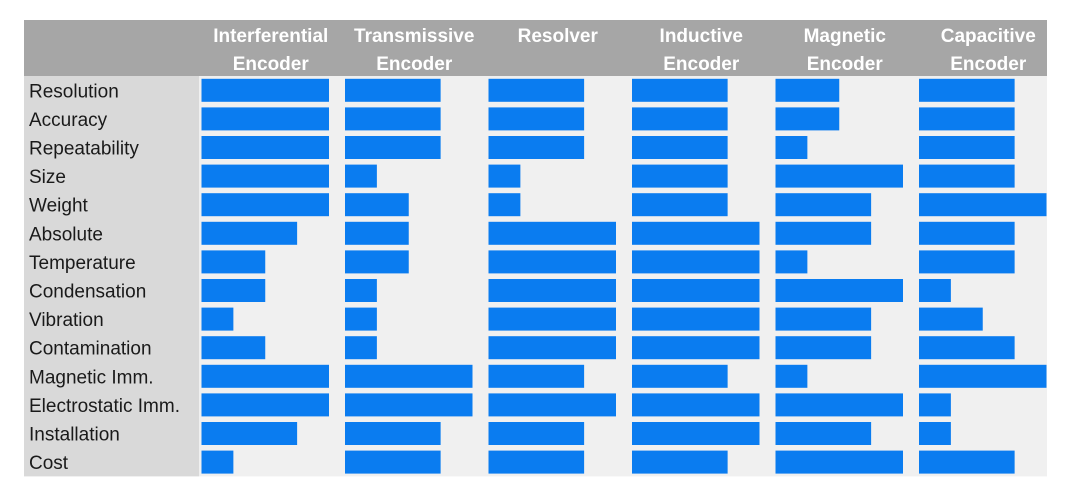  What do you see at coordinates (66, 320) in the screenshot?
I see `row-label: Vibration` at bounding box center [66, 320].